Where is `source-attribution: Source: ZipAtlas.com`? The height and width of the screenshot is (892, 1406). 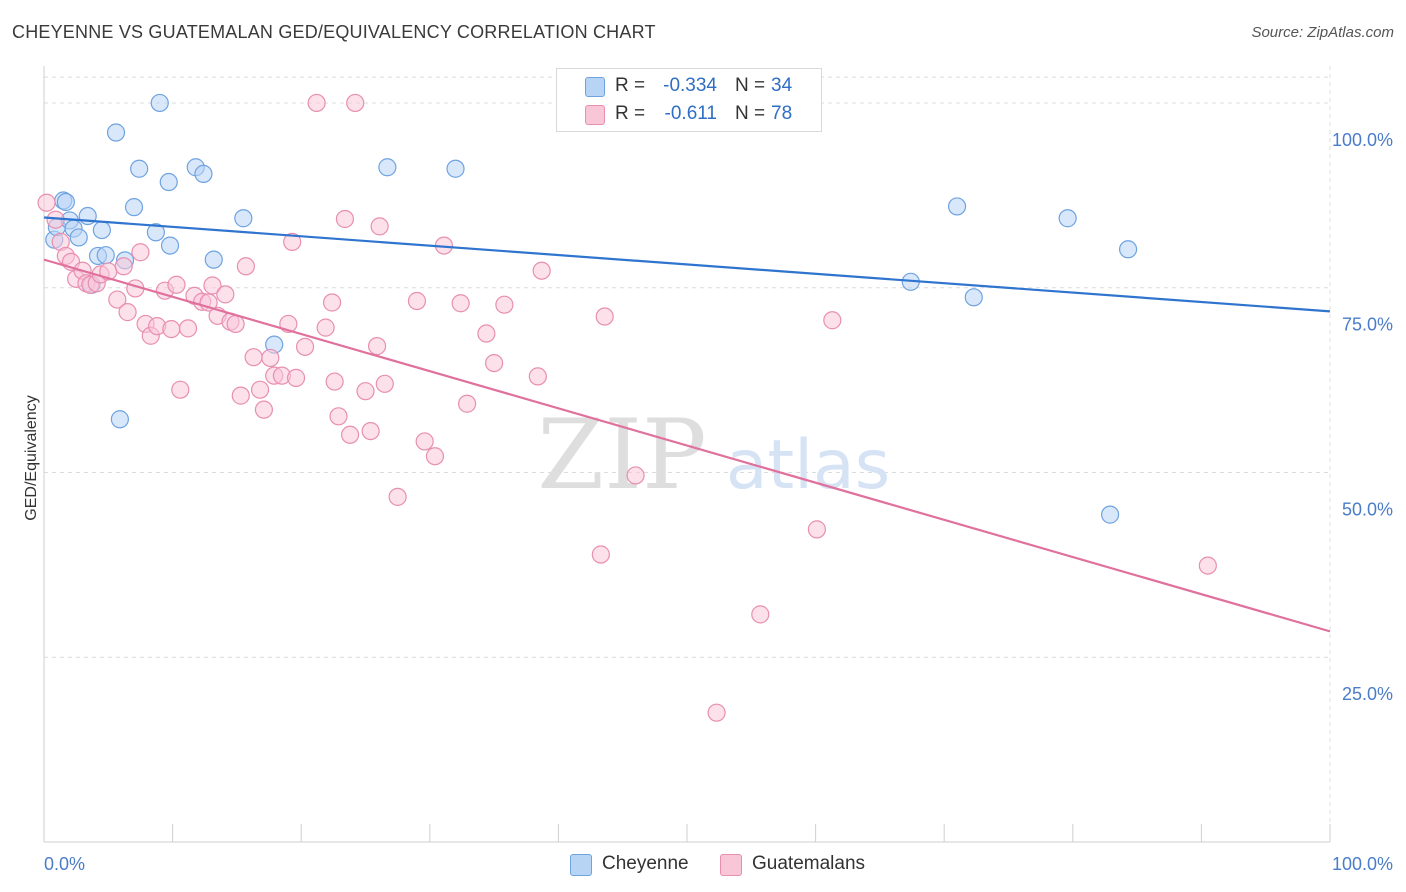
source-attribution: Source: ZipAtlas.com is located at coordinates (1322, 32).